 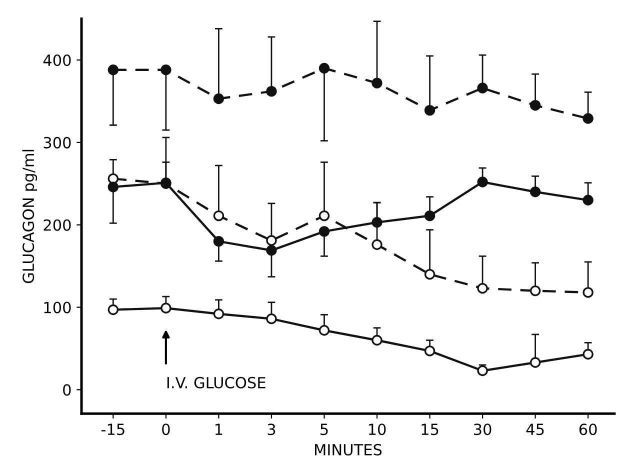 I want to click on x-axis-title: MINUTES, so click(x=348, y=450).